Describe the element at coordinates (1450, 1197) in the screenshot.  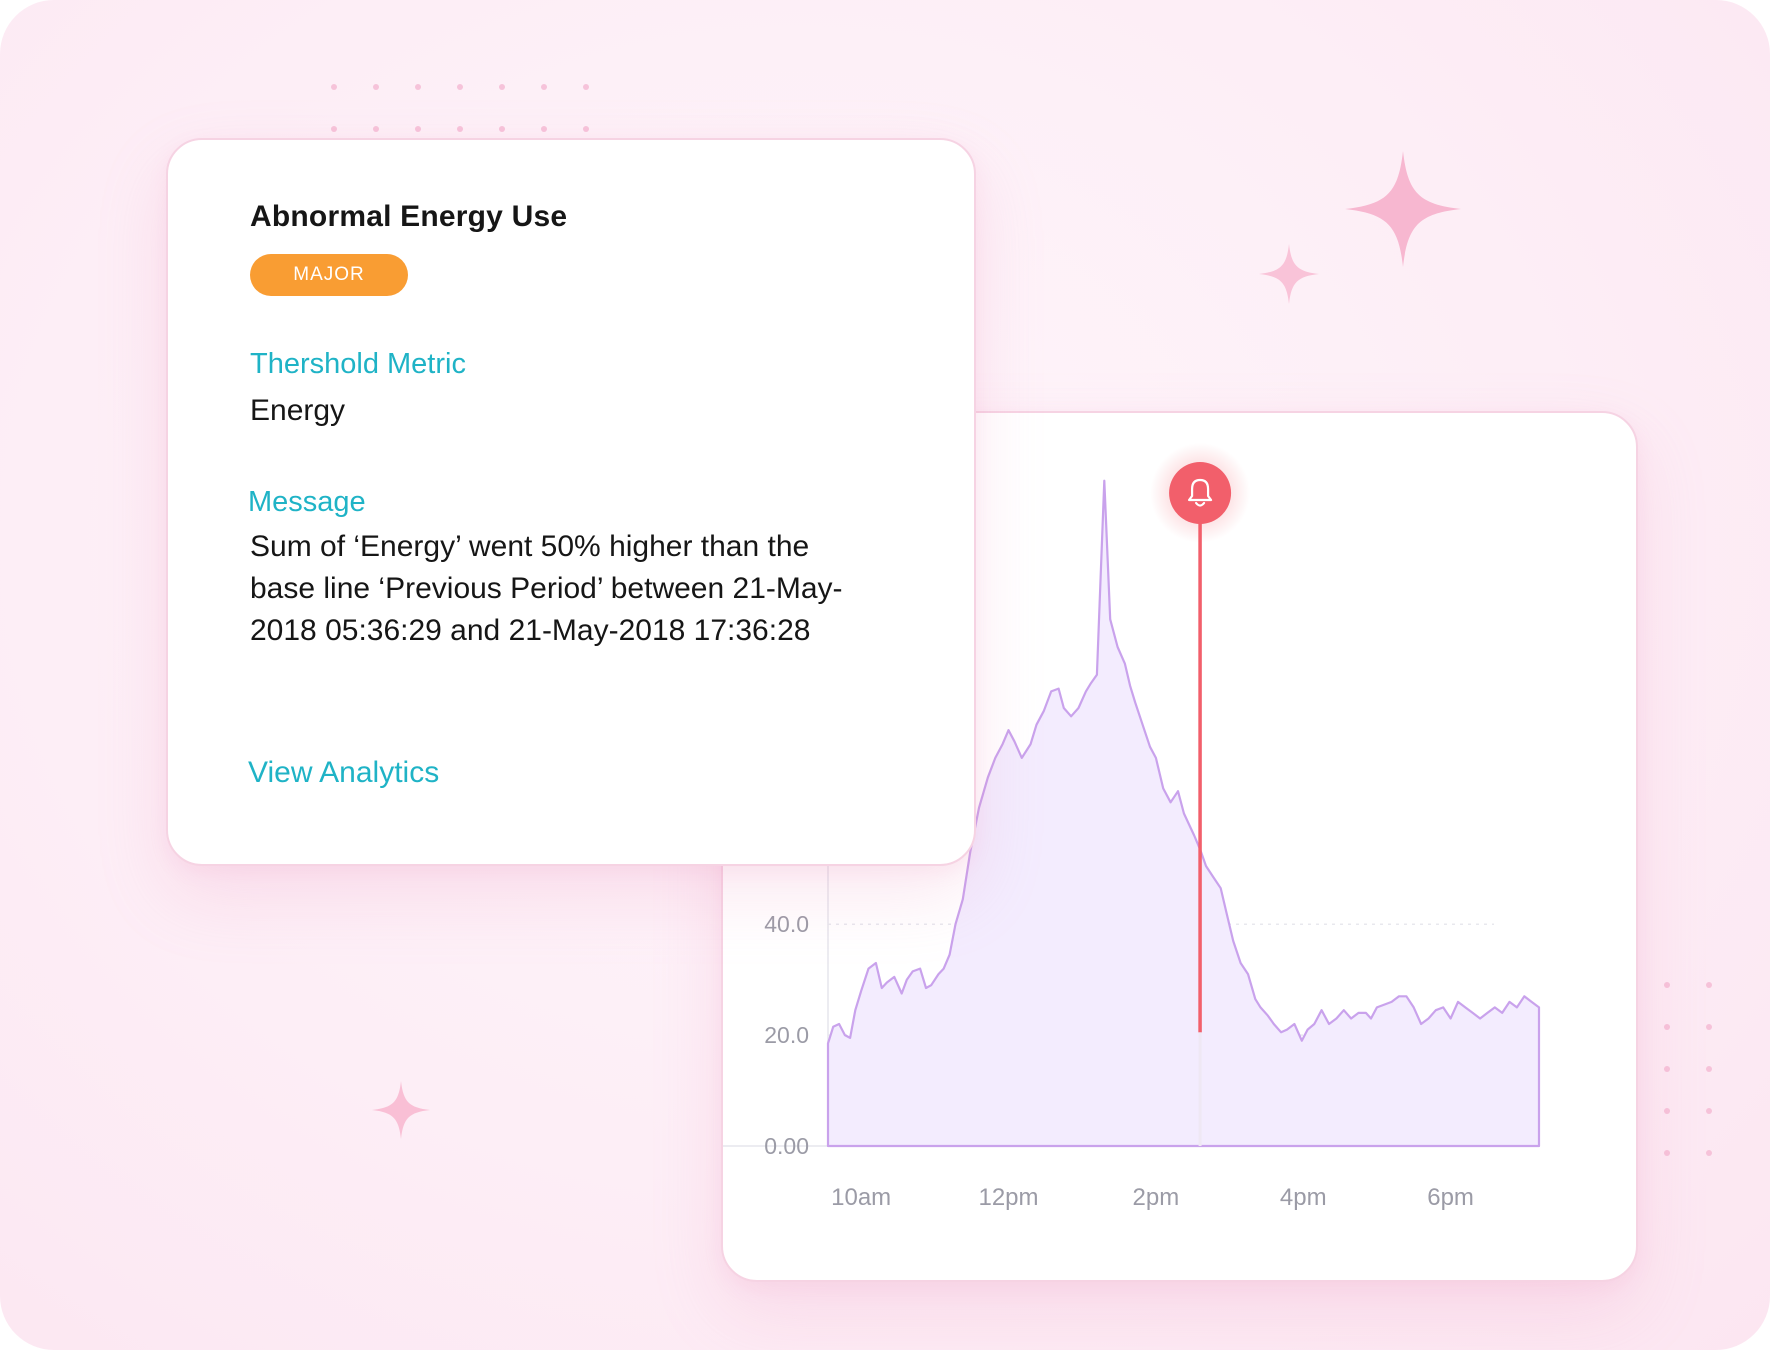
I see `x-tick-label: 6pm` at that location.